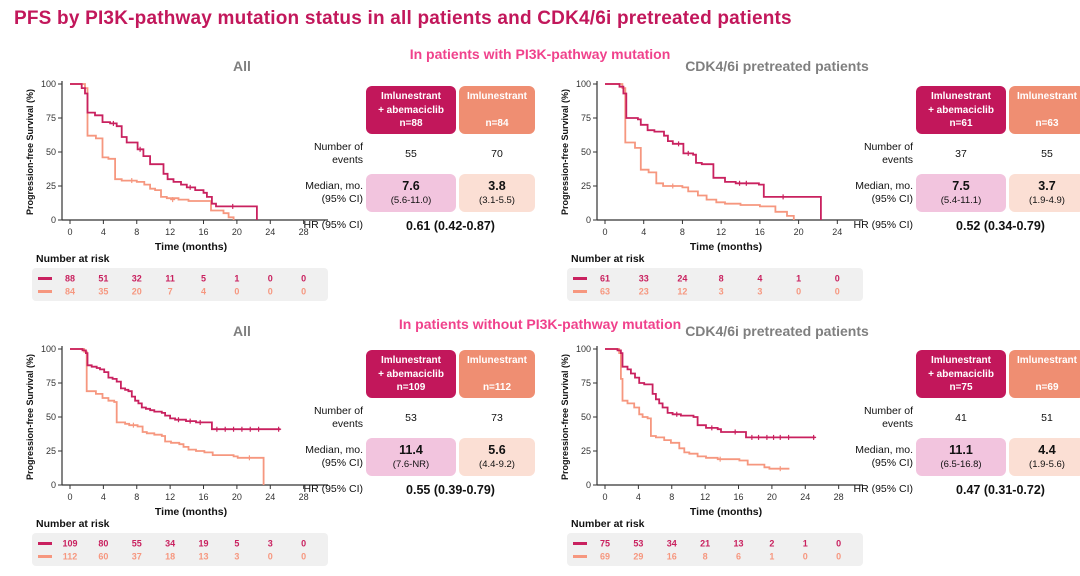 The image size is (1080, 576). What do you see at coordinates (605, 292) in the screenshot?
I see `risk-count: 63` at bounding box center [605, 292].